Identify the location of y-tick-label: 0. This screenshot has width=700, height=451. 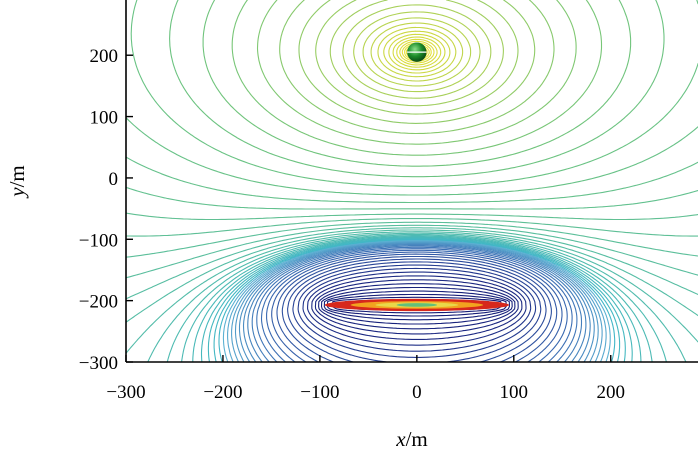
(114, 179).